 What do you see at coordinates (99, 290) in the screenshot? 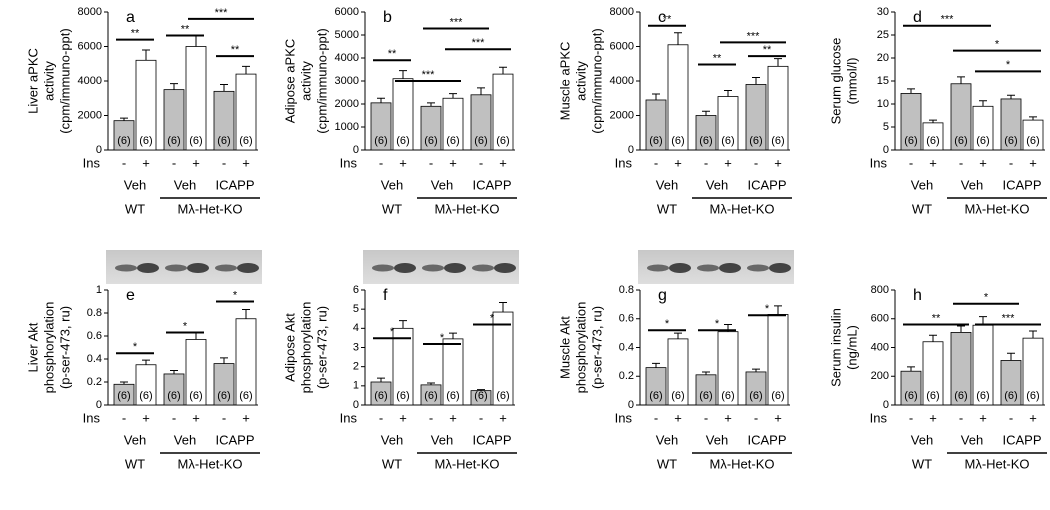
I see `y-tick-label: 1` at bounding box center [99, 290].